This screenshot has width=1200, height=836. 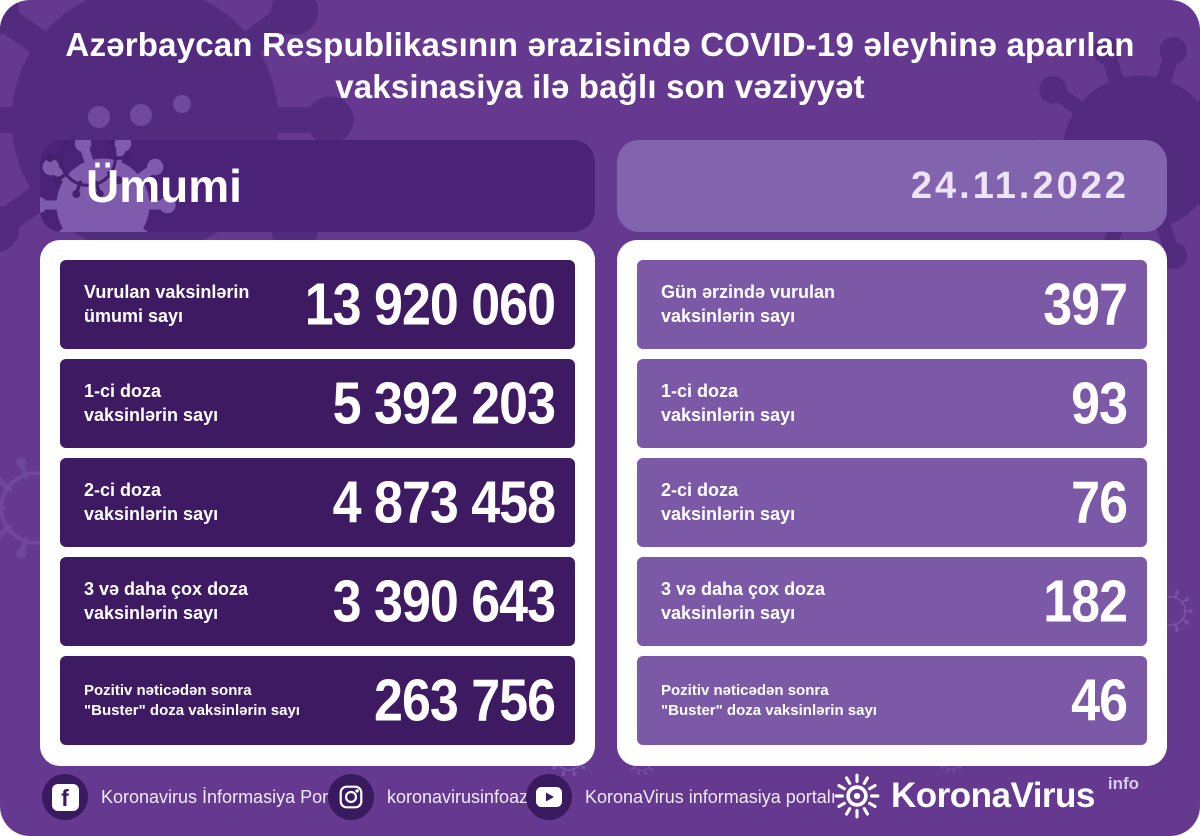 I want to click on facebook-label: Koronavirus İnformasiya Portalı, so click(x=227, y=796).